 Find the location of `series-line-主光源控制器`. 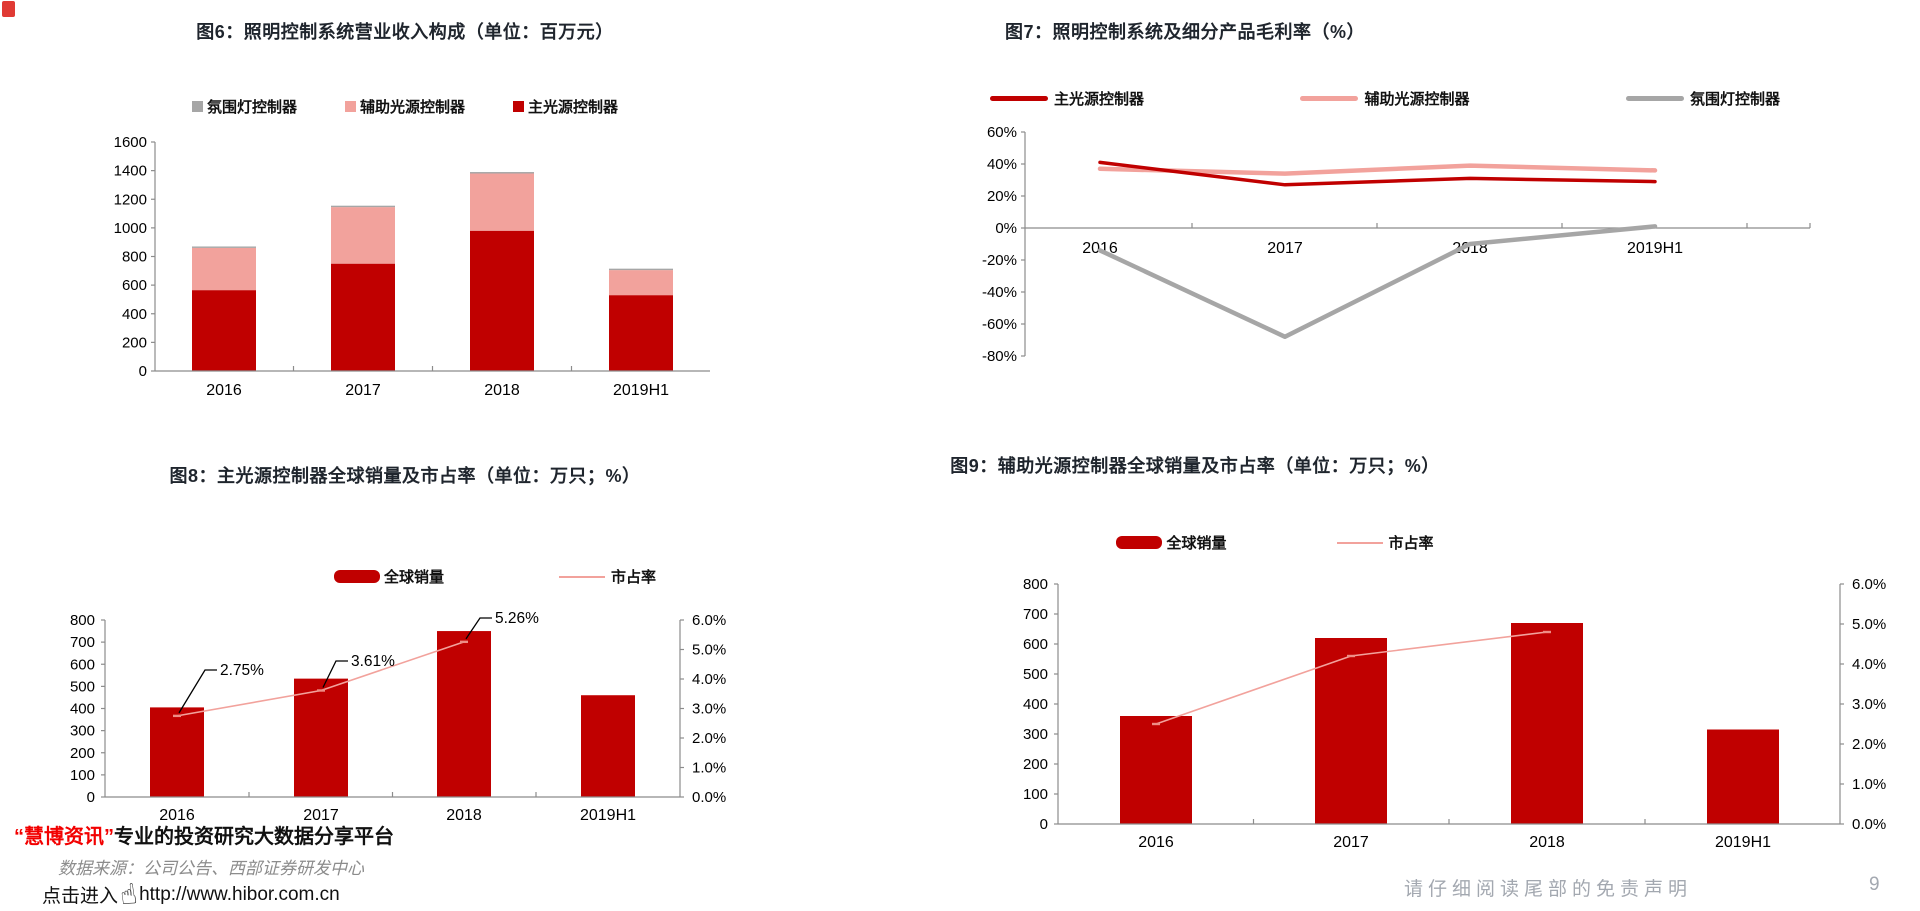

series-line-主光源控制器 is located at coordinates (1377, 173).